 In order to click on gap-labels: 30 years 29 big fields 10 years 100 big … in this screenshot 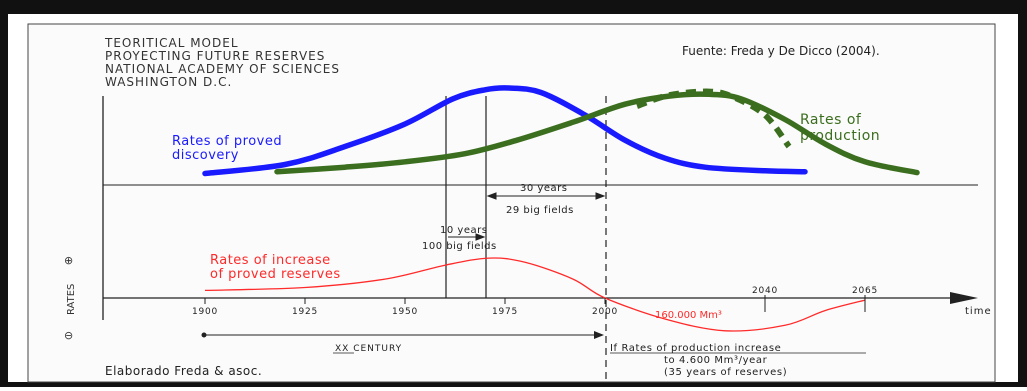, I will do `click(498, 217)`.